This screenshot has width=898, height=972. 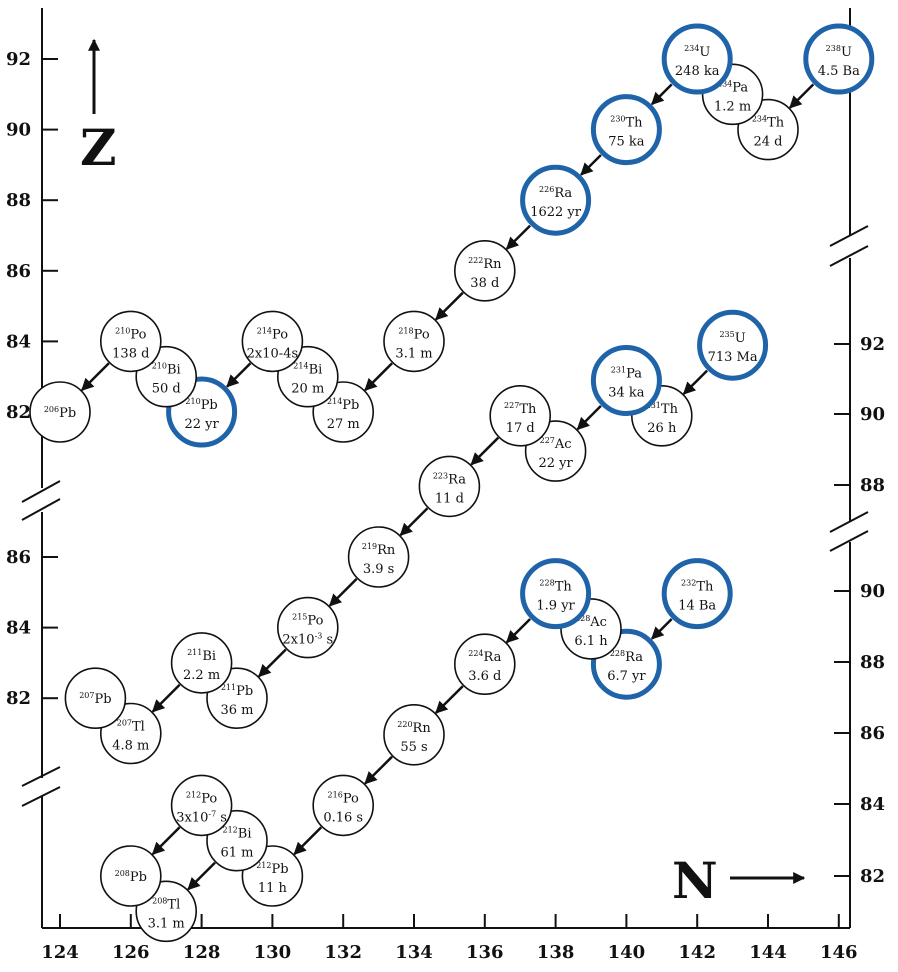 I want to click on nuclide-symbol: 235U, so click(x=732, y=338).